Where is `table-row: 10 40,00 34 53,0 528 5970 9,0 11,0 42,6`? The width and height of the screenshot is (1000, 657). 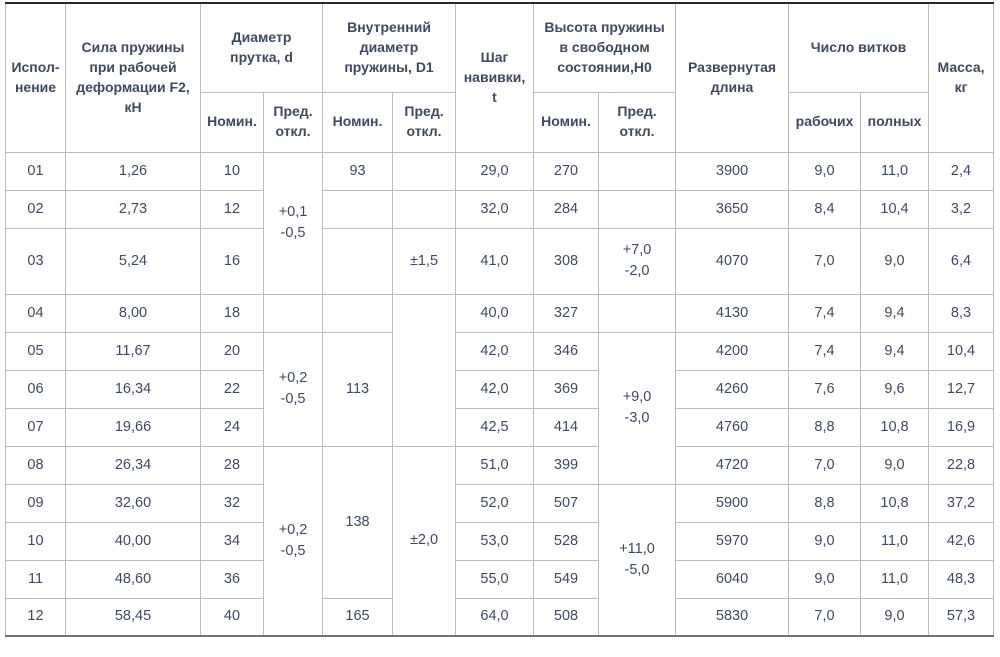
table-row: 10 40,00 34 53,0 528 5970 9,0 11,0 42,6 is located at coordinates (500, 541).